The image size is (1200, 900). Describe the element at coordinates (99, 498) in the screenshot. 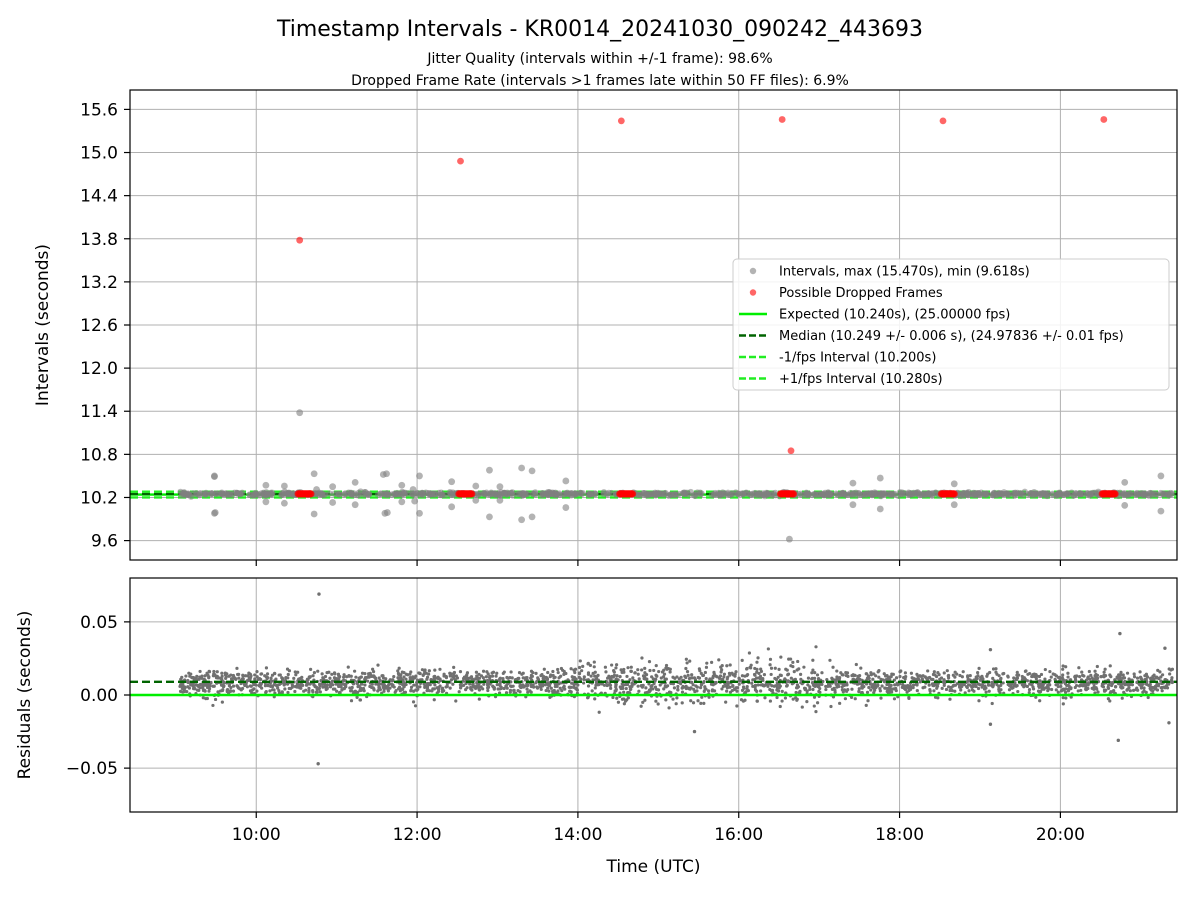

I see `intervals-y-tick-label: 10.2` at that location.